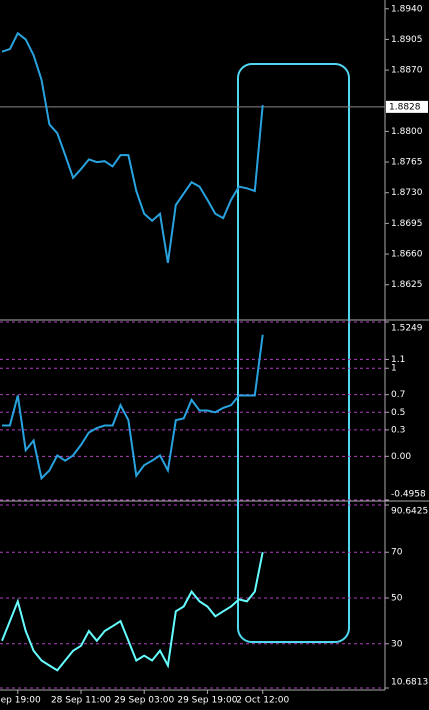  Describe the element at coordinates (407, 193) in the screenshot. I see `y-tick-label: 1.8730` at that location.